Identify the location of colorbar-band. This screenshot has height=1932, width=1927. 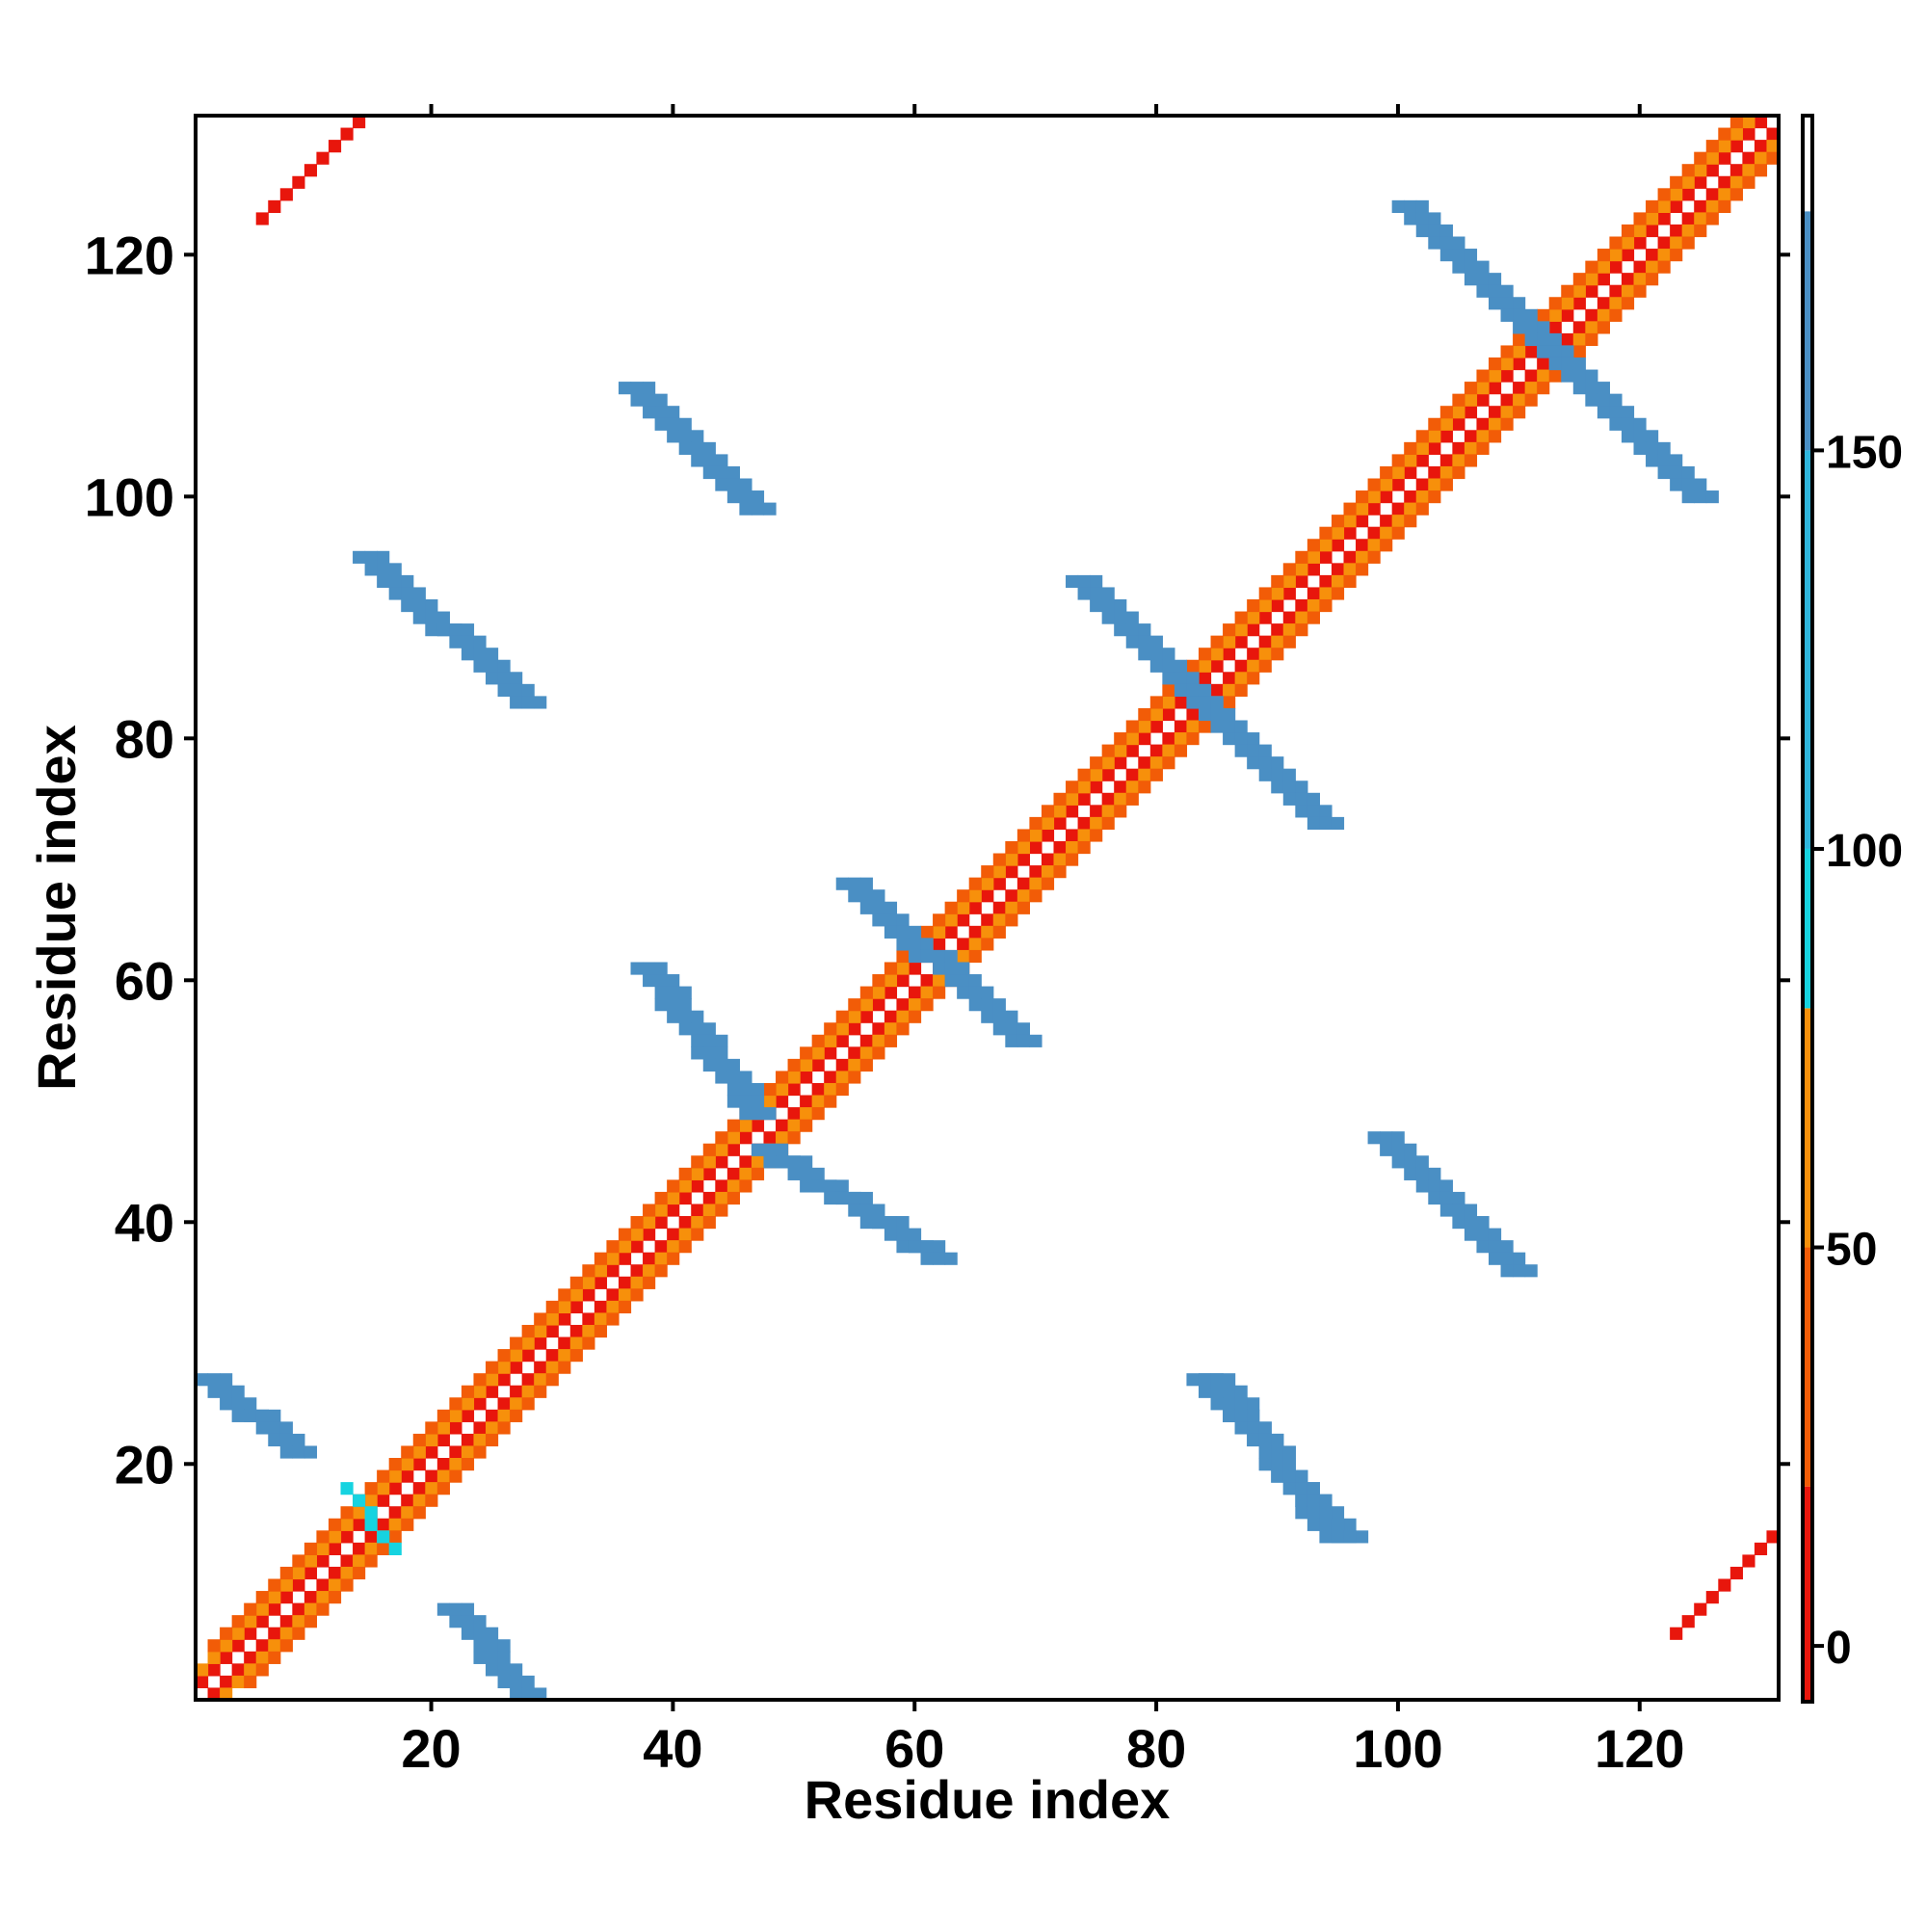
(1807, 928).